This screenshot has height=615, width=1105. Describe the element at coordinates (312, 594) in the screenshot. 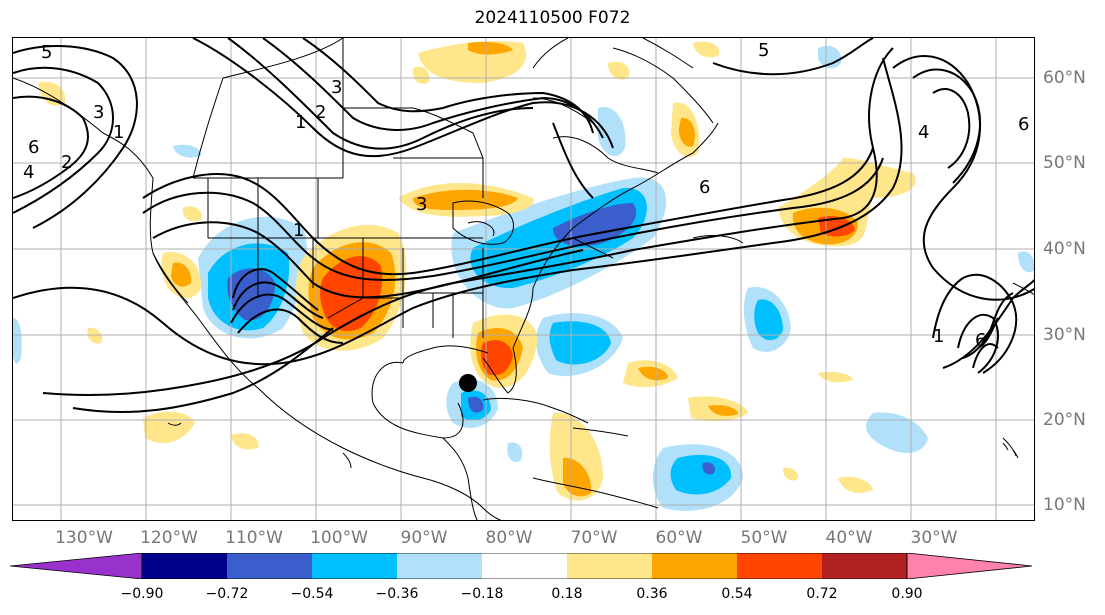

I see `colorbar-tick-label: −0.54` at that location.